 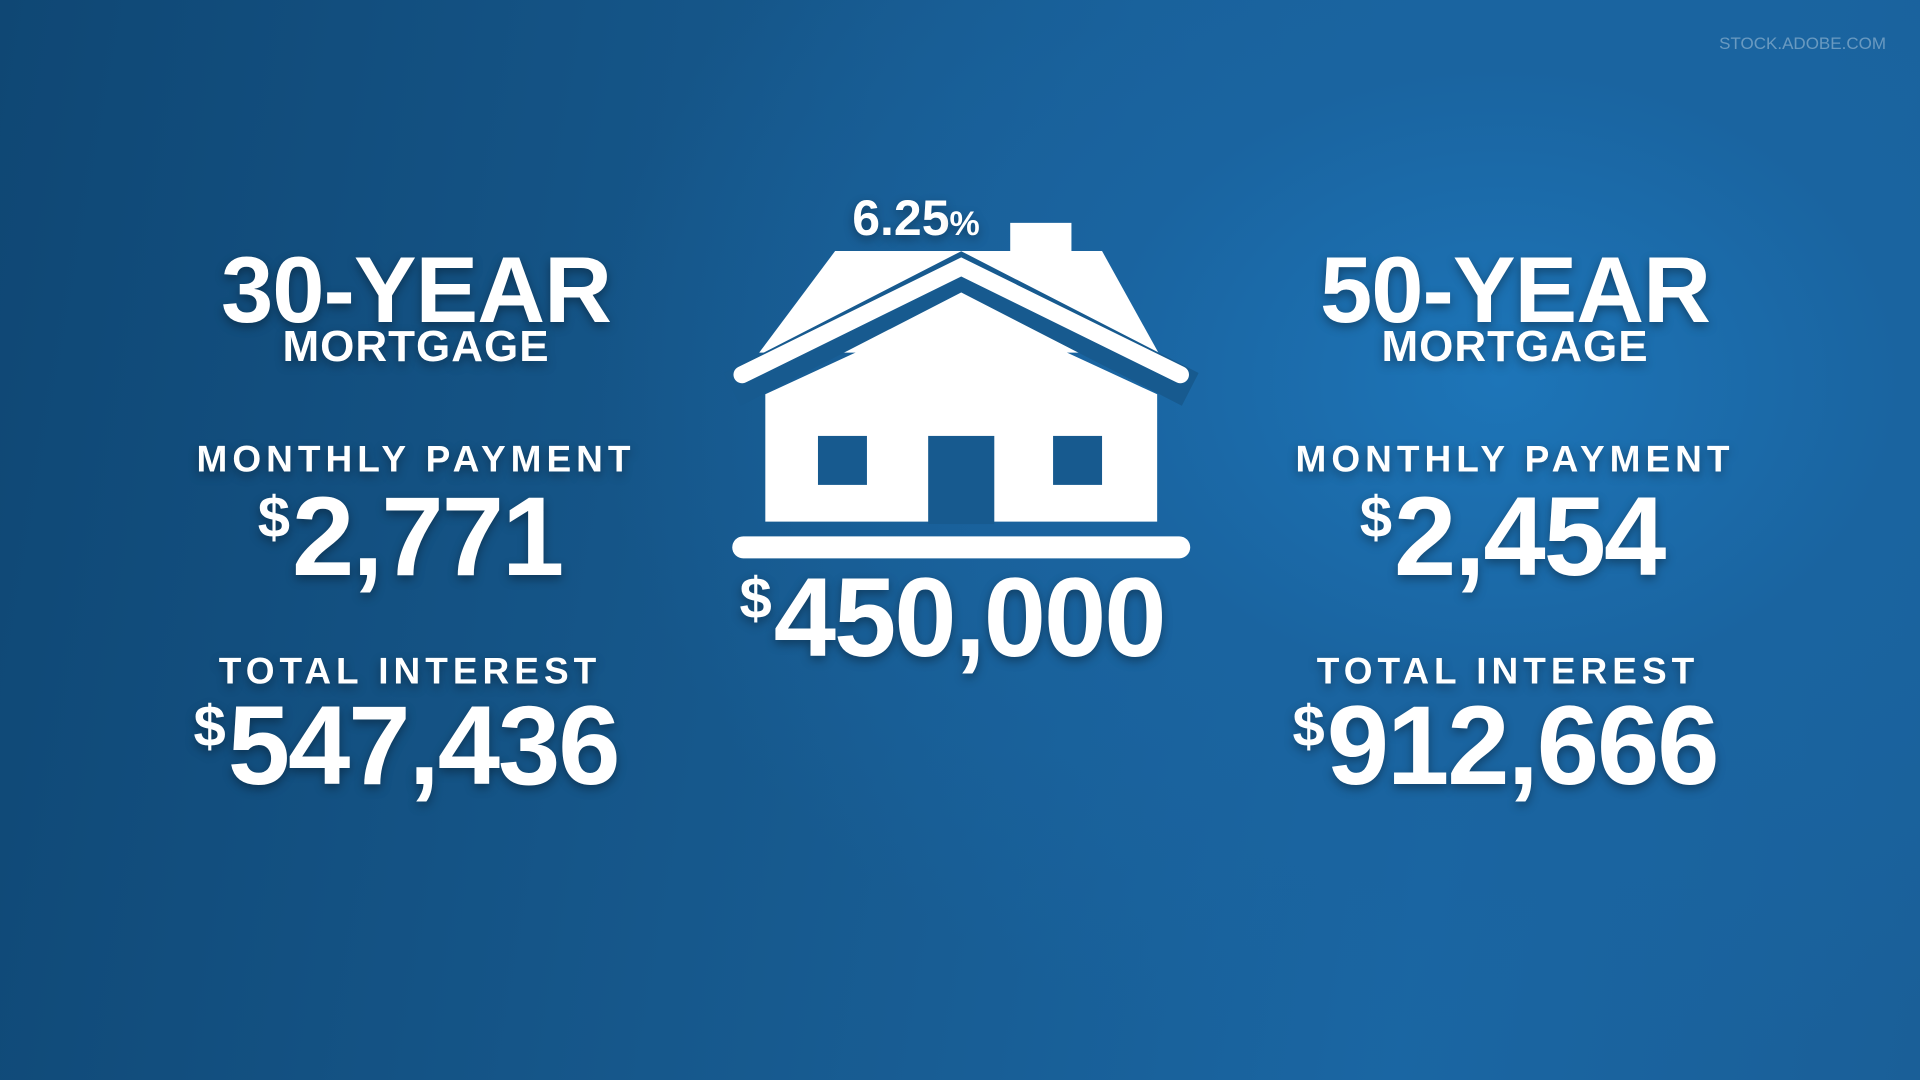 I want to click on amount: 2,771, so click(x=427, y=536).